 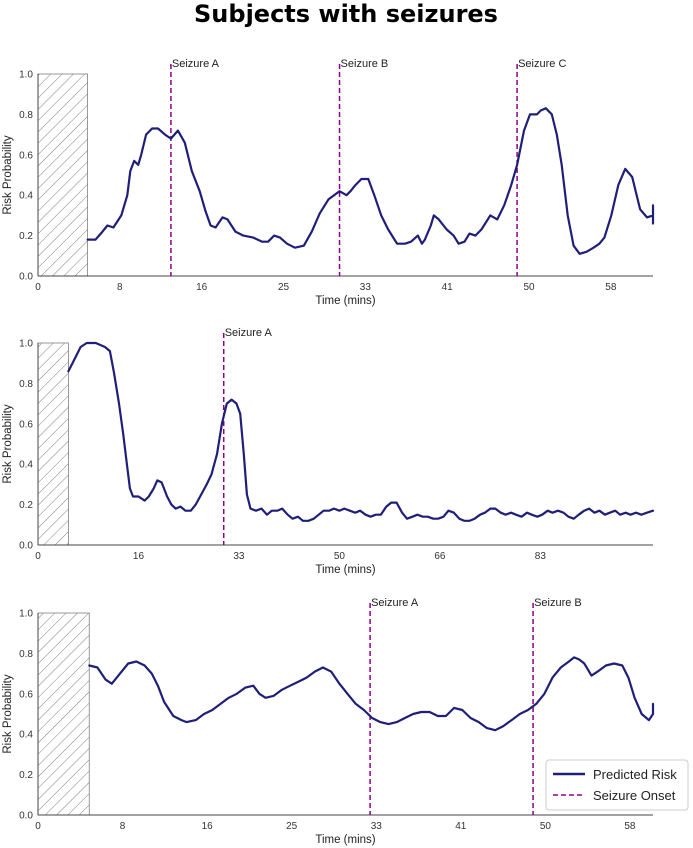 What do you see at coordinates (440, 556) in the screenshot?
I see `x-tick-label: 66` at bounding box center [440, 556].